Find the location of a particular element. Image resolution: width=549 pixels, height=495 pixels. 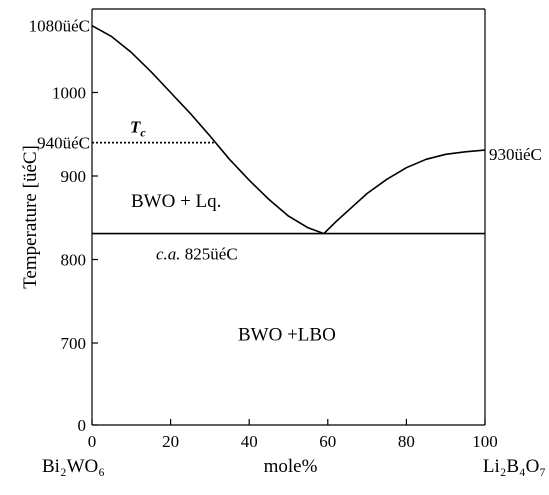

annotation-tc: Tc is located at coordinates (138, 129).